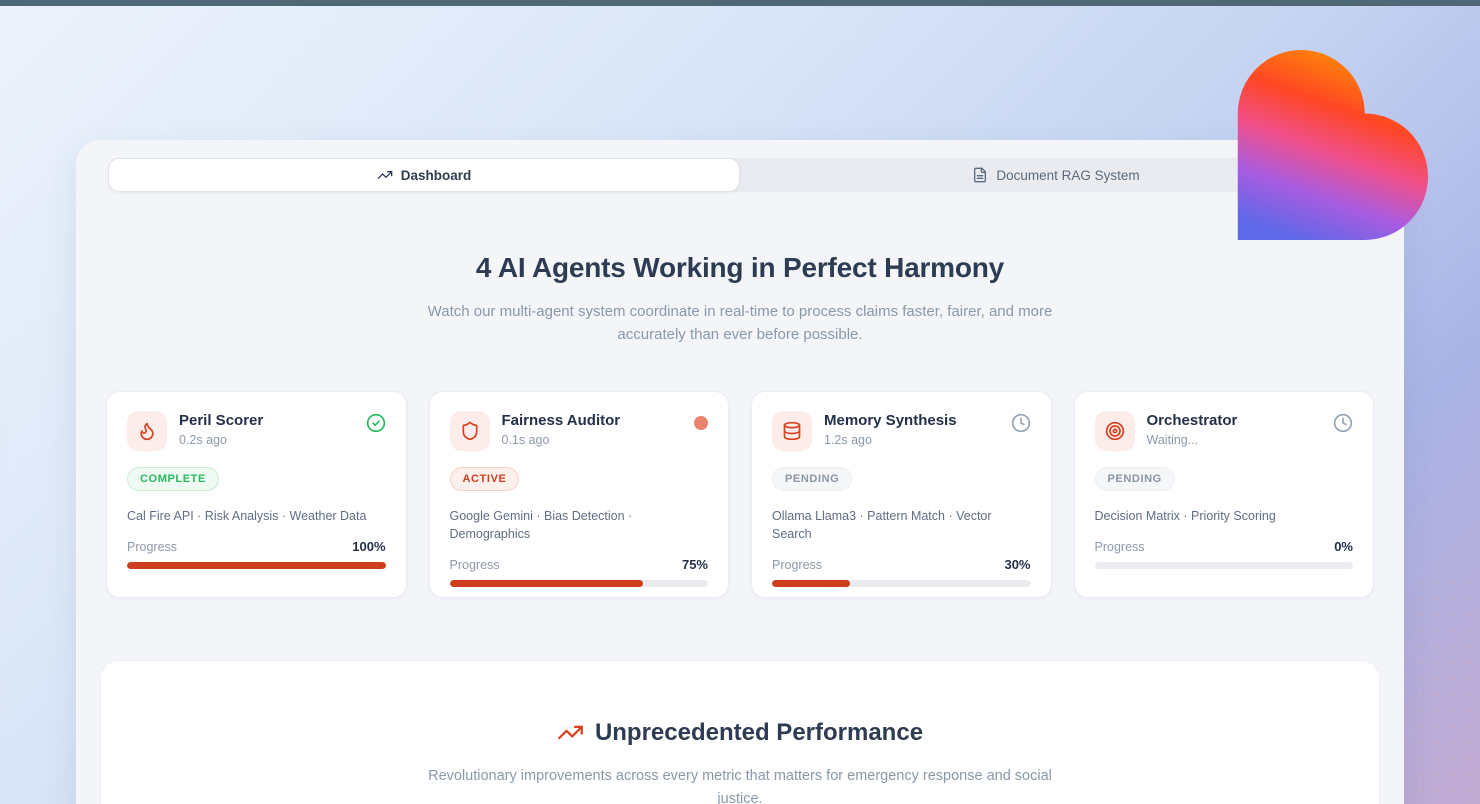 This screenshot has width=1480, height=804. I want to click on tab-dashboard: Dashboard, so click(424, 175).